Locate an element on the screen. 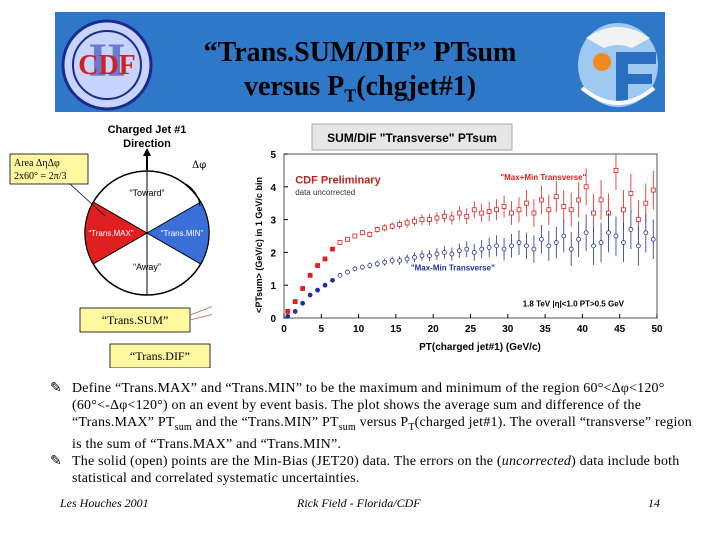  y-axis-label: <PTsum> (GeV/c) in 1 GeV/c bin is located at coordinates (259, 245).